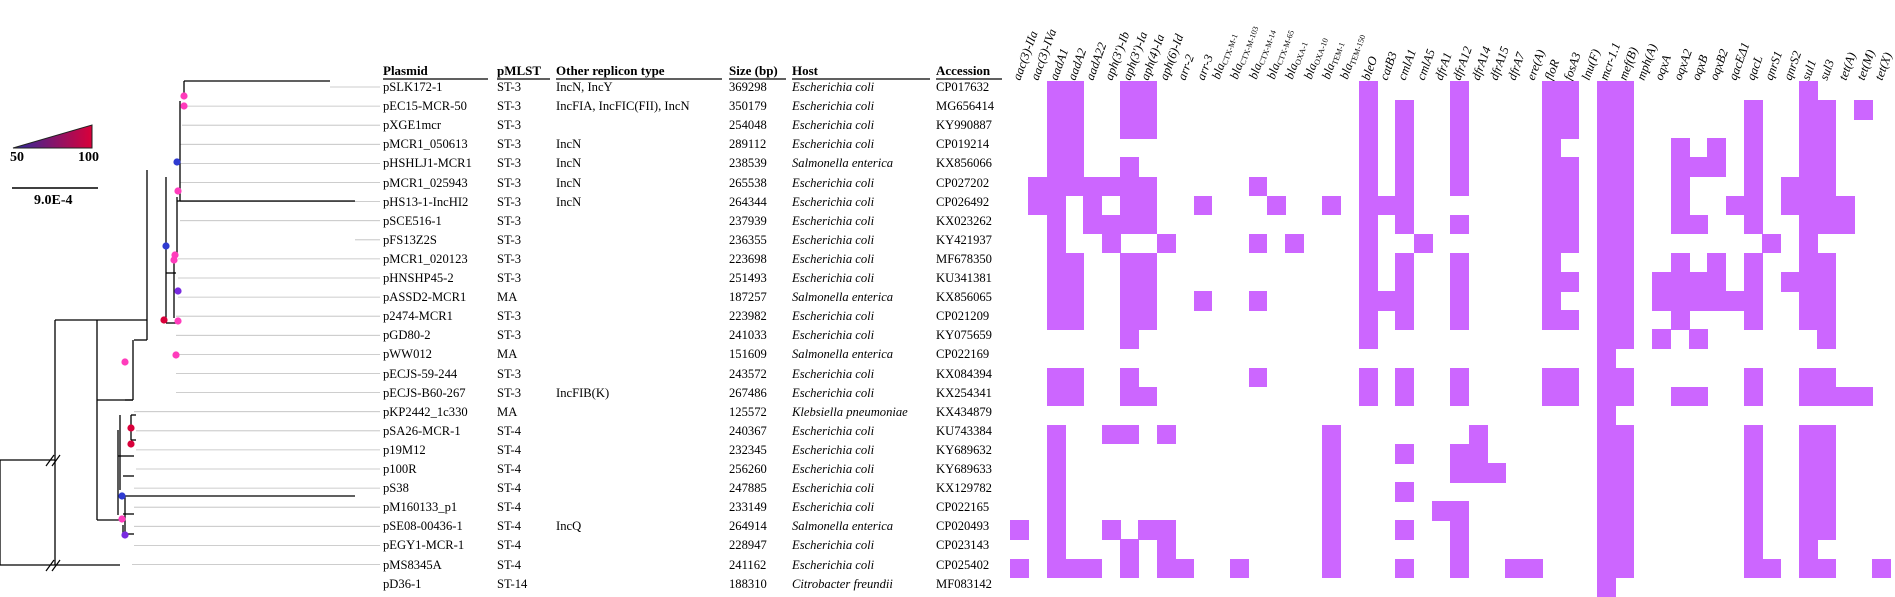 The width and height of the screenshot is (1895, 597). I want to click on header-underlines, so click(692, 79).